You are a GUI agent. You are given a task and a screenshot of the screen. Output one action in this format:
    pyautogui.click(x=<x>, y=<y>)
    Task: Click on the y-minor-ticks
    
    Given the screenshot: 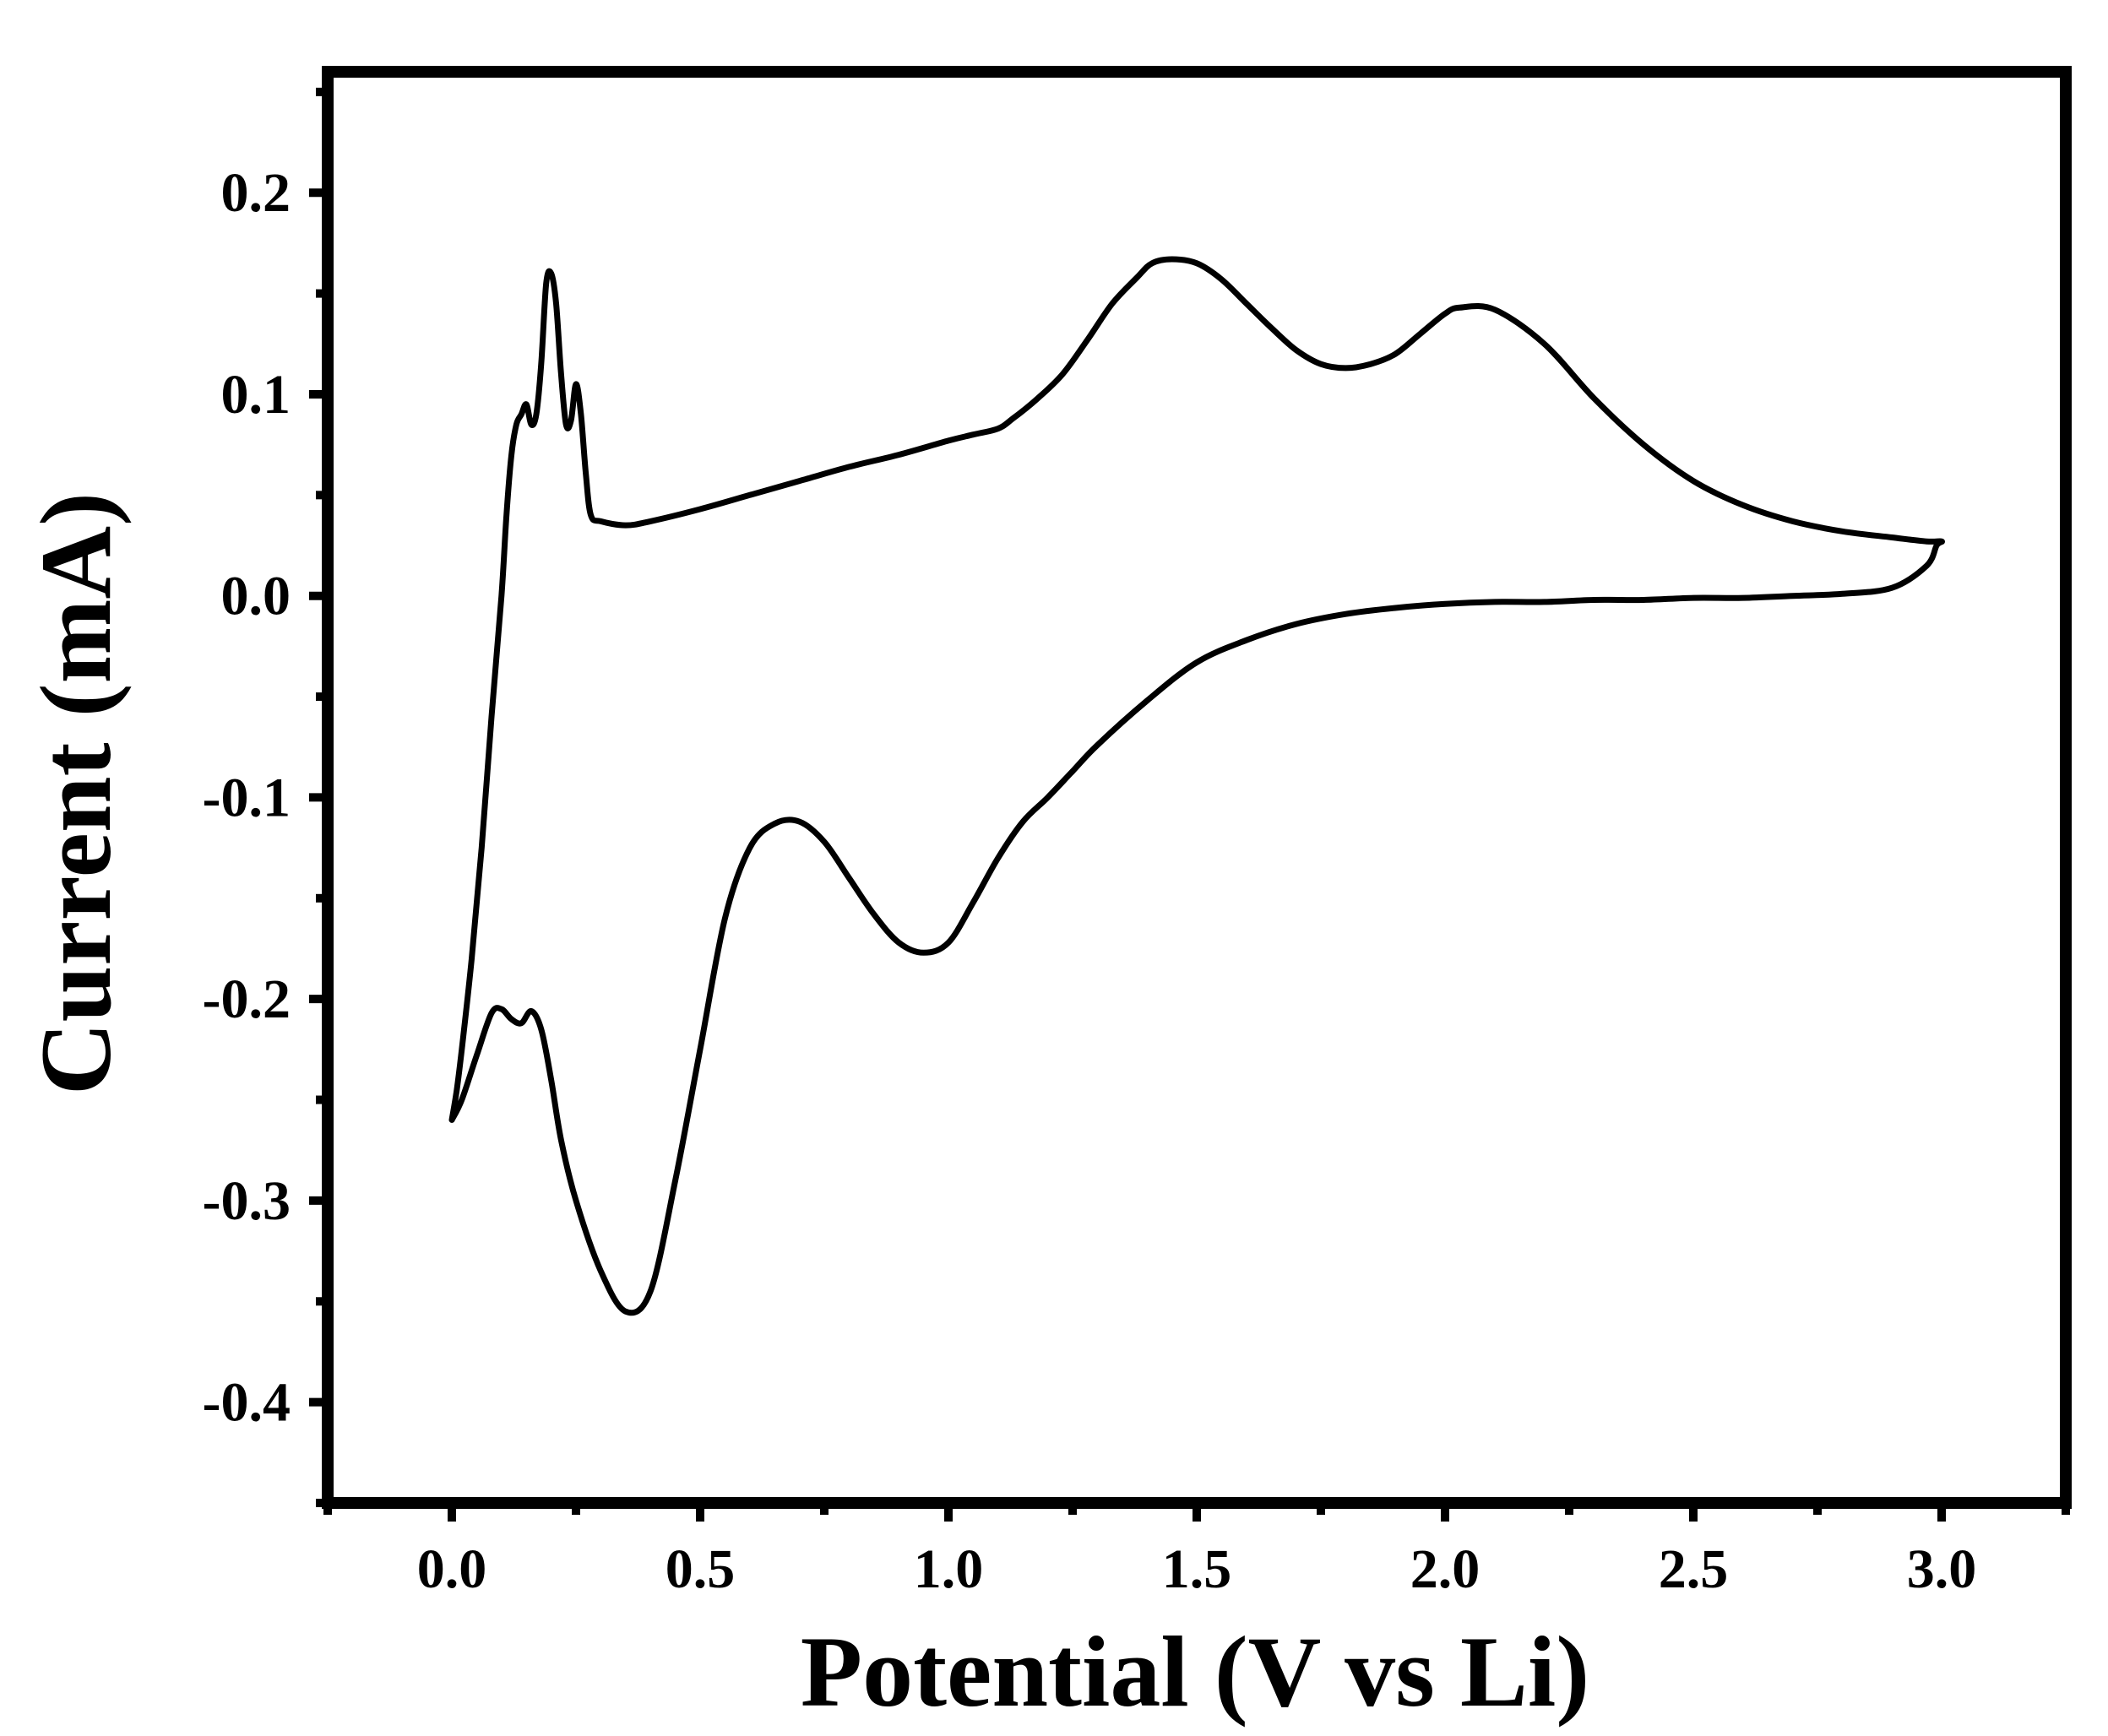 What is the action you would take?
    pyautogui.click(x=322, y=797)
    